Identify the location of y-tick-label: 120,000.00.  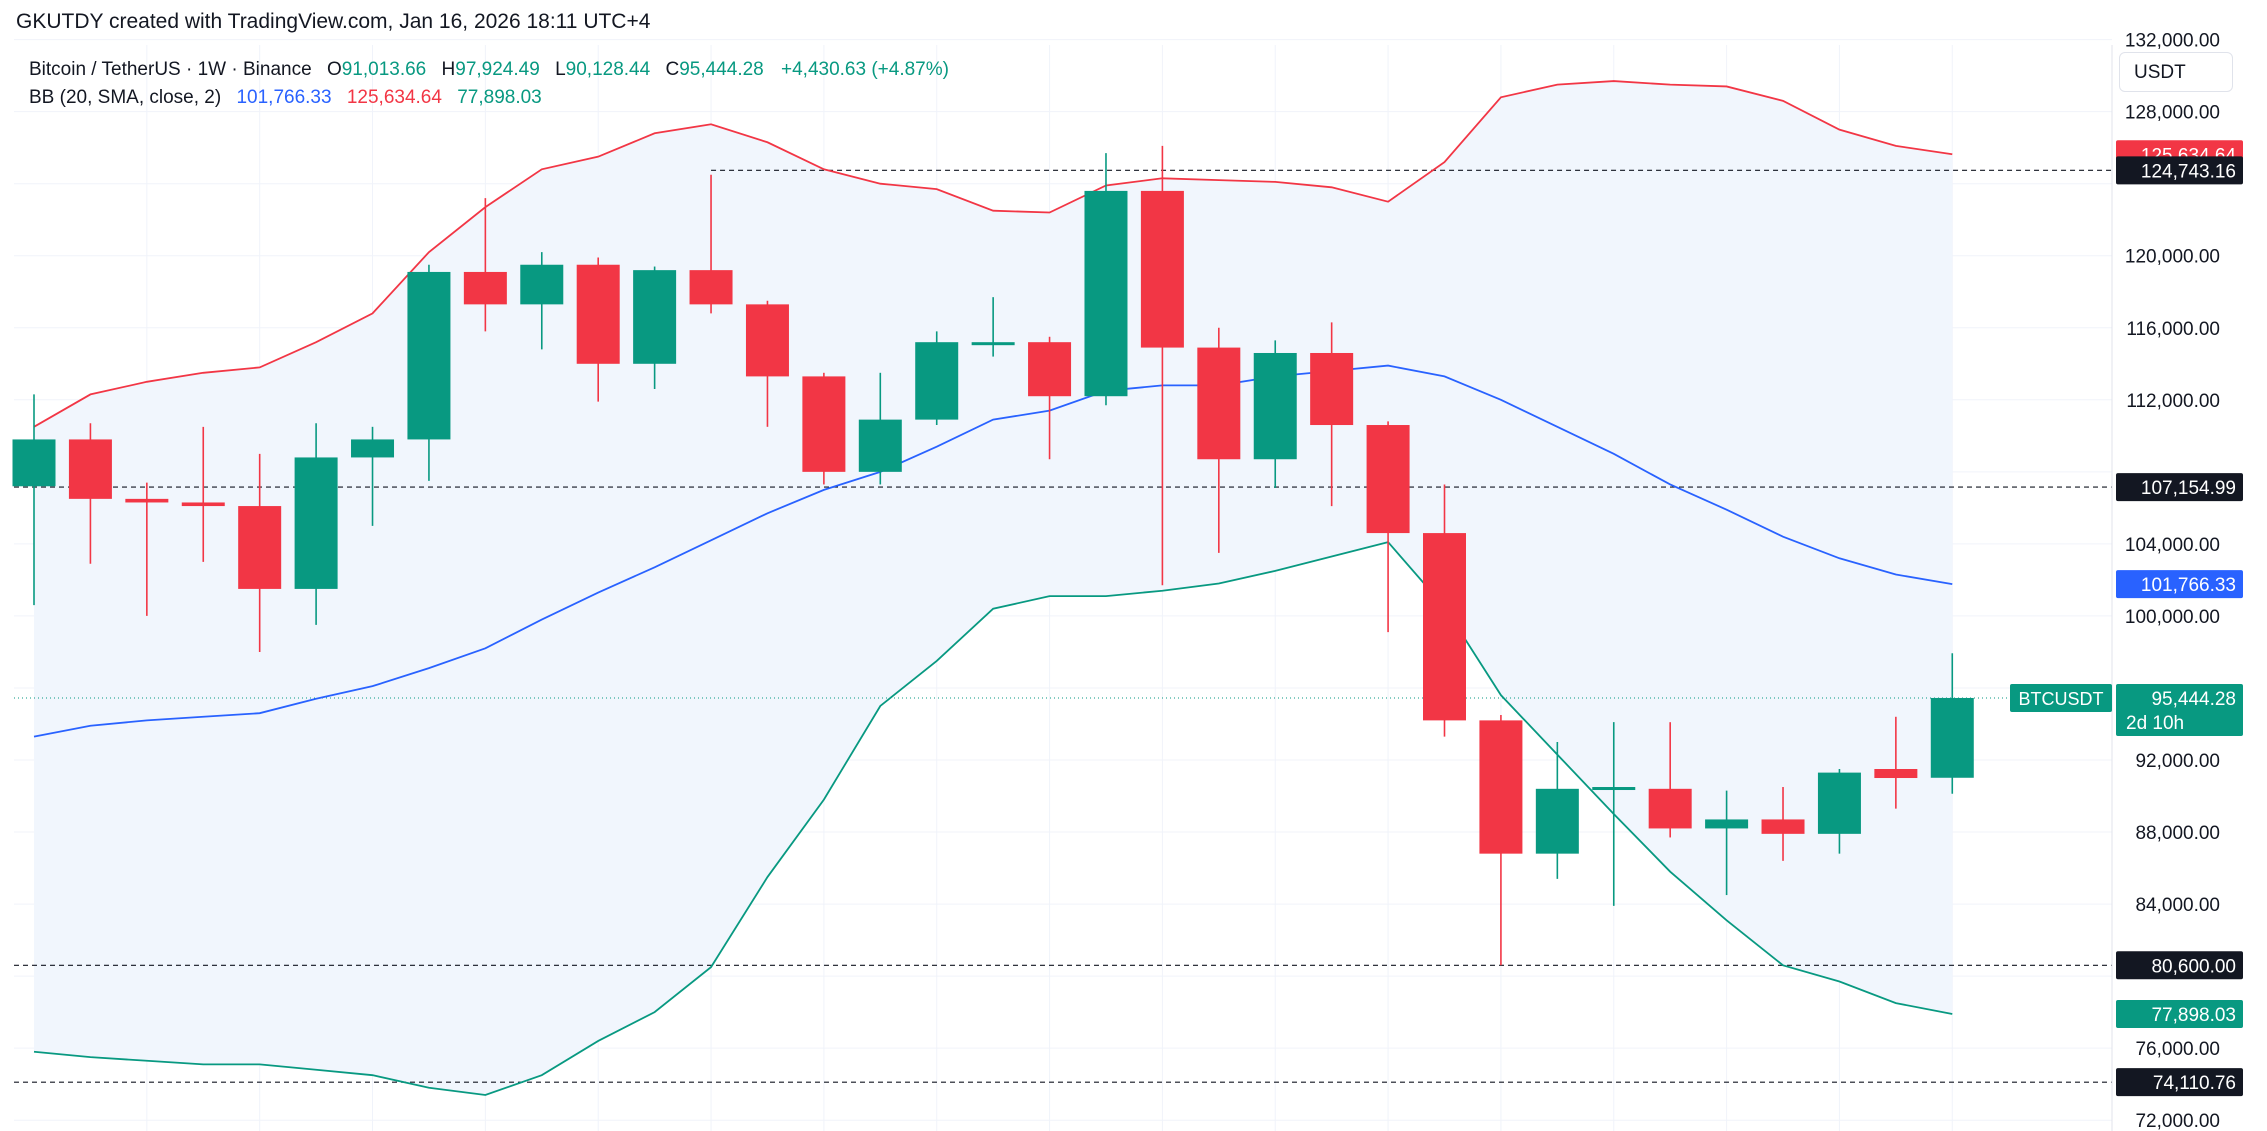
(2172, 257).